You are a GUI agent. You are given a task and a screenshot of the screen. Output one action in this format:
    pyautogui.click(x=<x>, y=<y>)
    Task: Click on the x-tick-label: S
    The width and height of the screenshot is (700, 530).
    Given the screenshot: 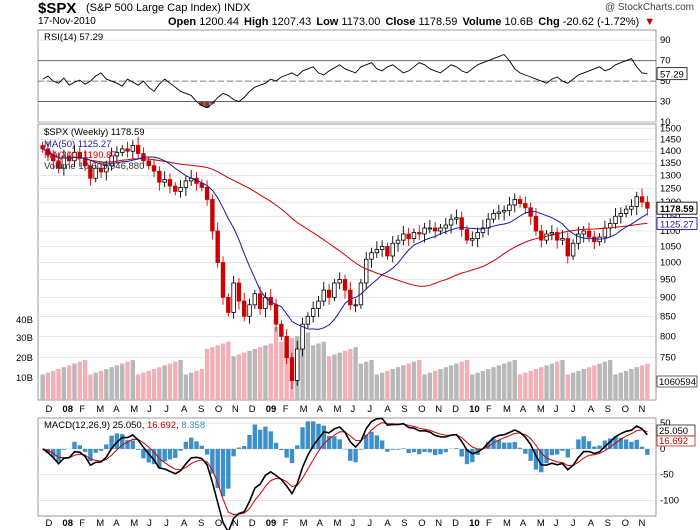 What is the action you would take?
    pyautogui.click(x=404, y=409)
    